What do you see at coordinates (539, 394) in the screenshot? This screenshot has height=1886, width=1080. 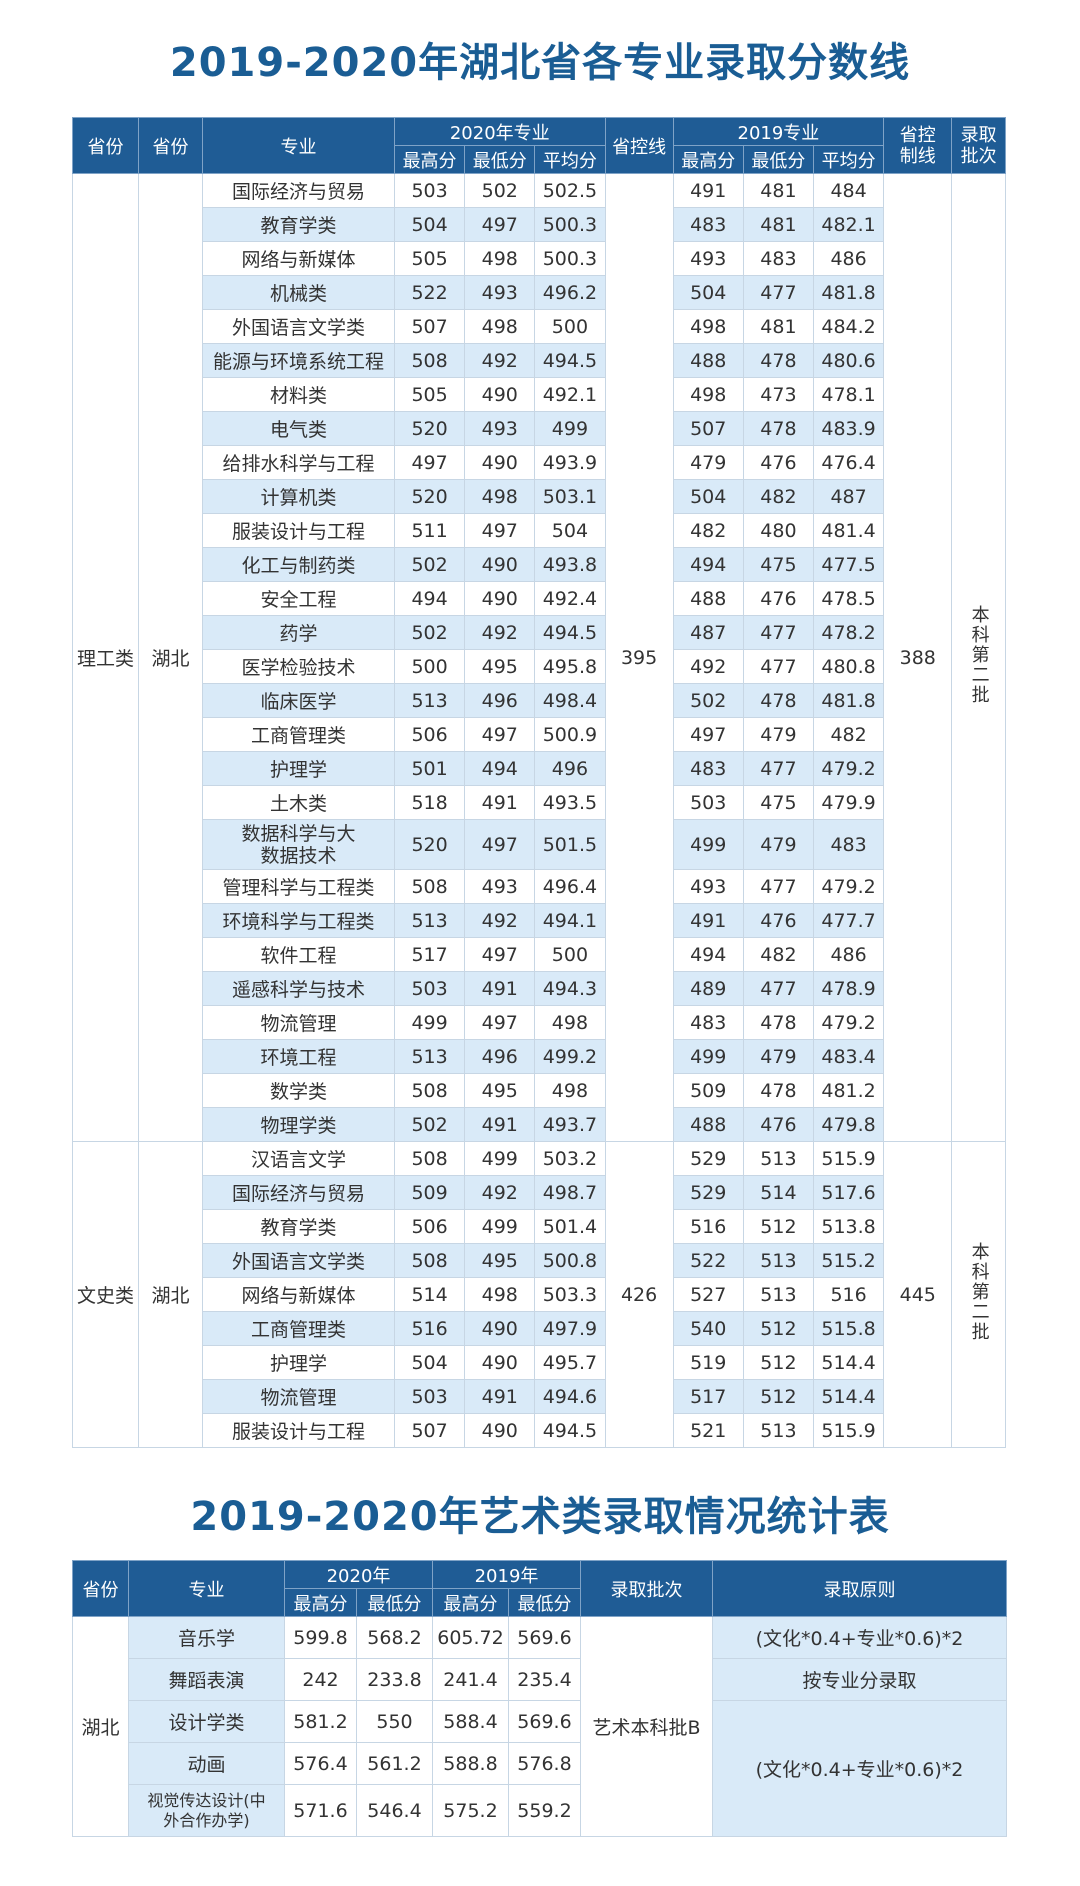 I see `table-row: 材料类 505 490 492.1 498 473 478.1` at bounding box center [539, 394].